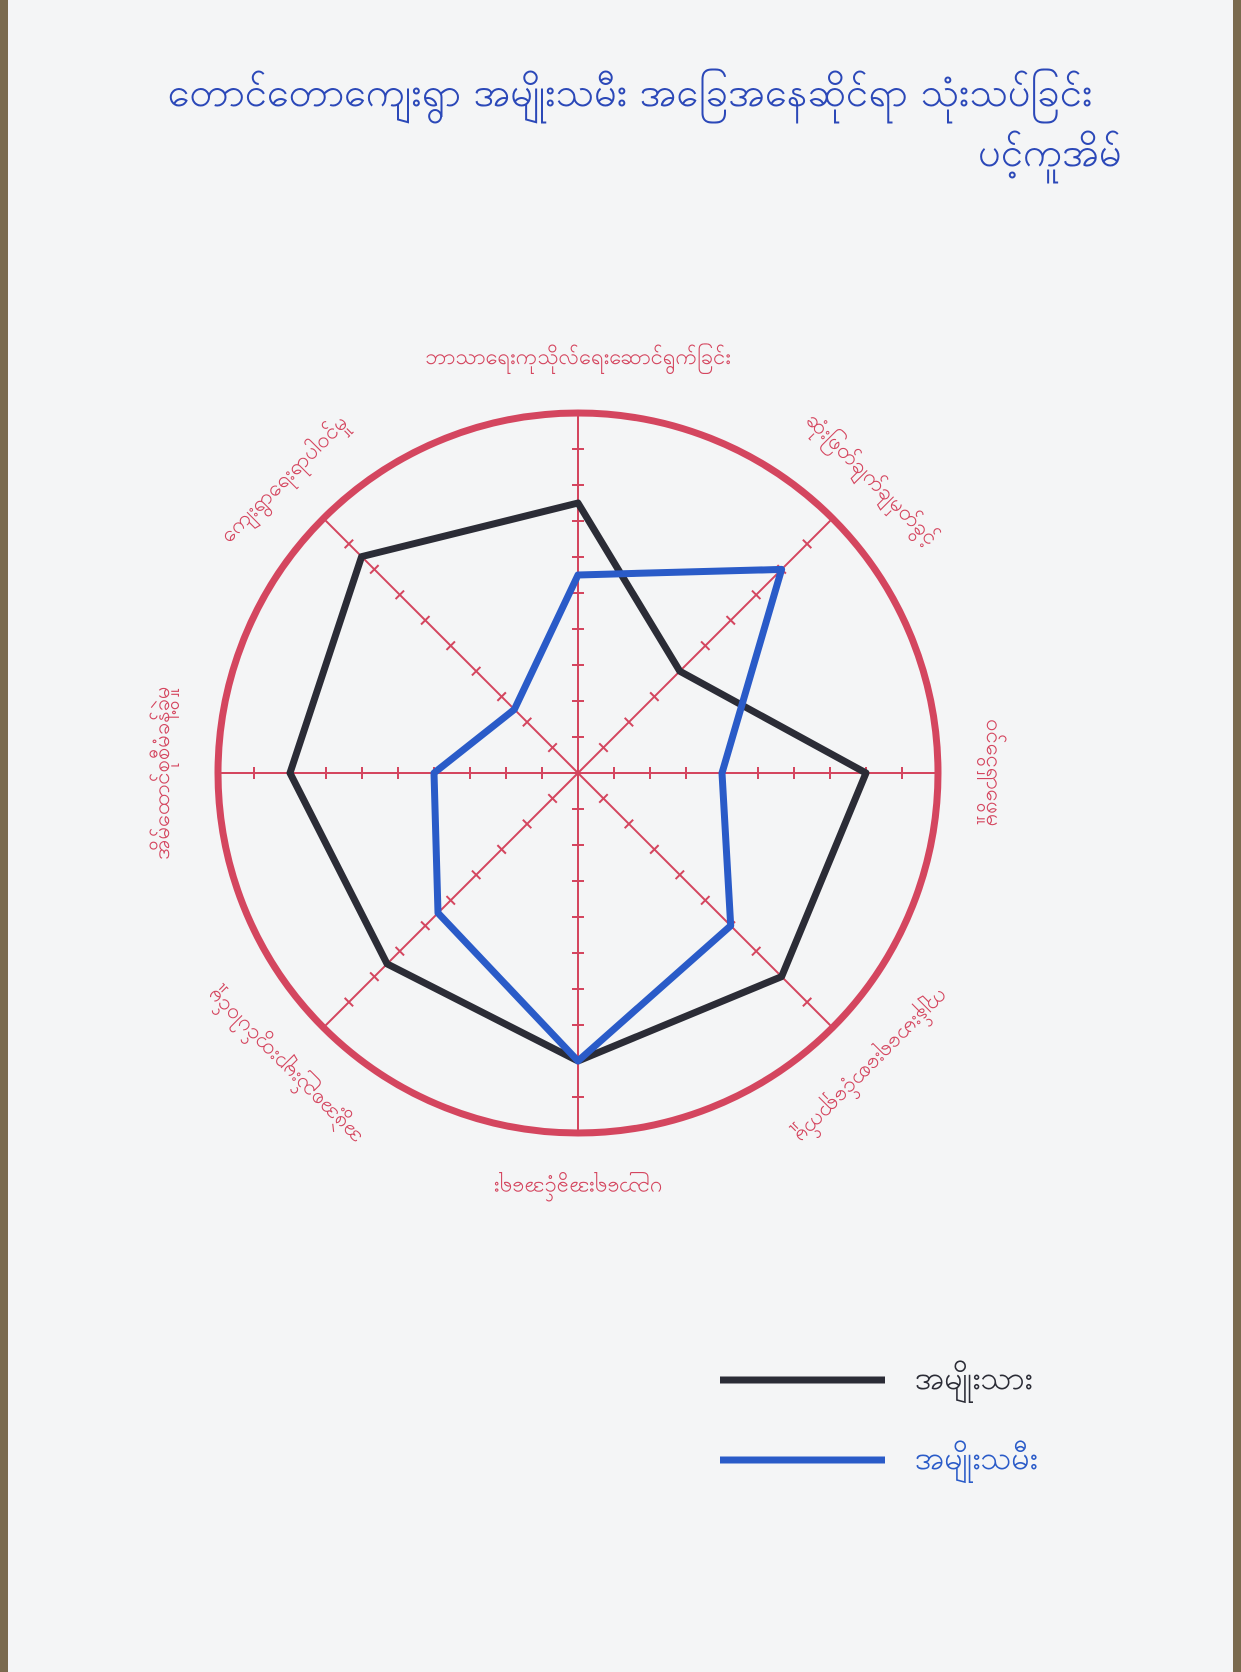 The width and height of the screenshot is (1241, 1672). Describe the element at coordinates (1050, 157) in the screenshot. I see `chart-subtitle: ပင့်ကူအိမ်` at that location.